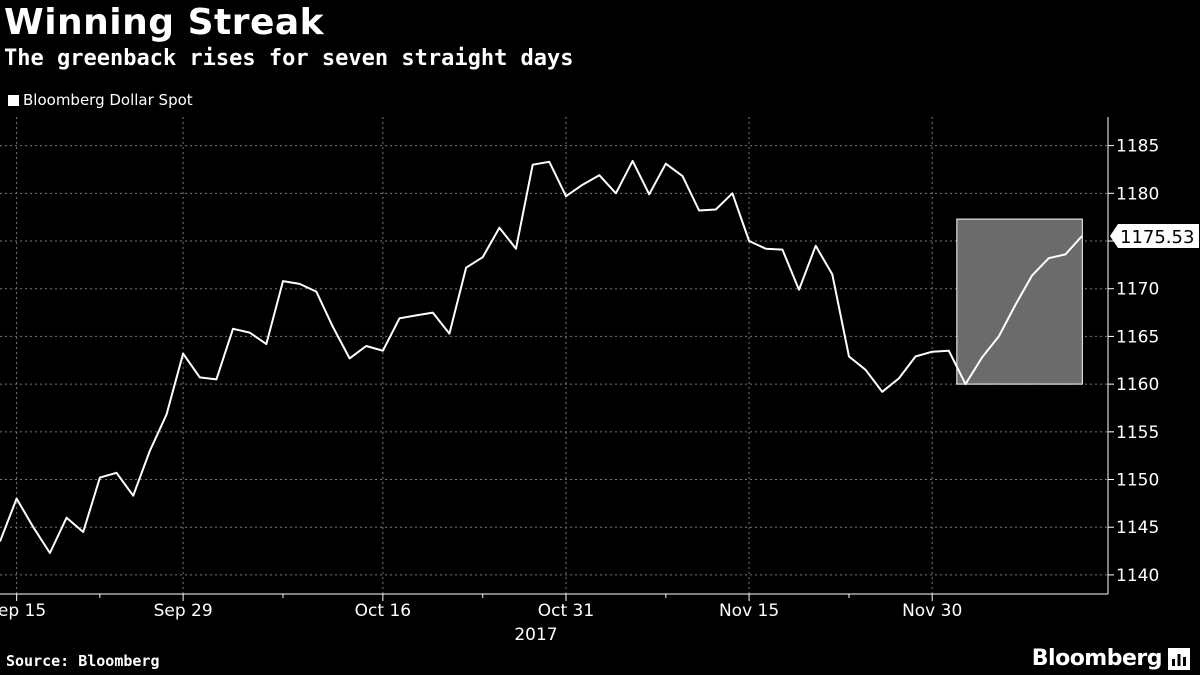 This screenshot has height=675, width=1200. I want to click on legend: Bloomberg Dollar Spot, so click(100, 100).